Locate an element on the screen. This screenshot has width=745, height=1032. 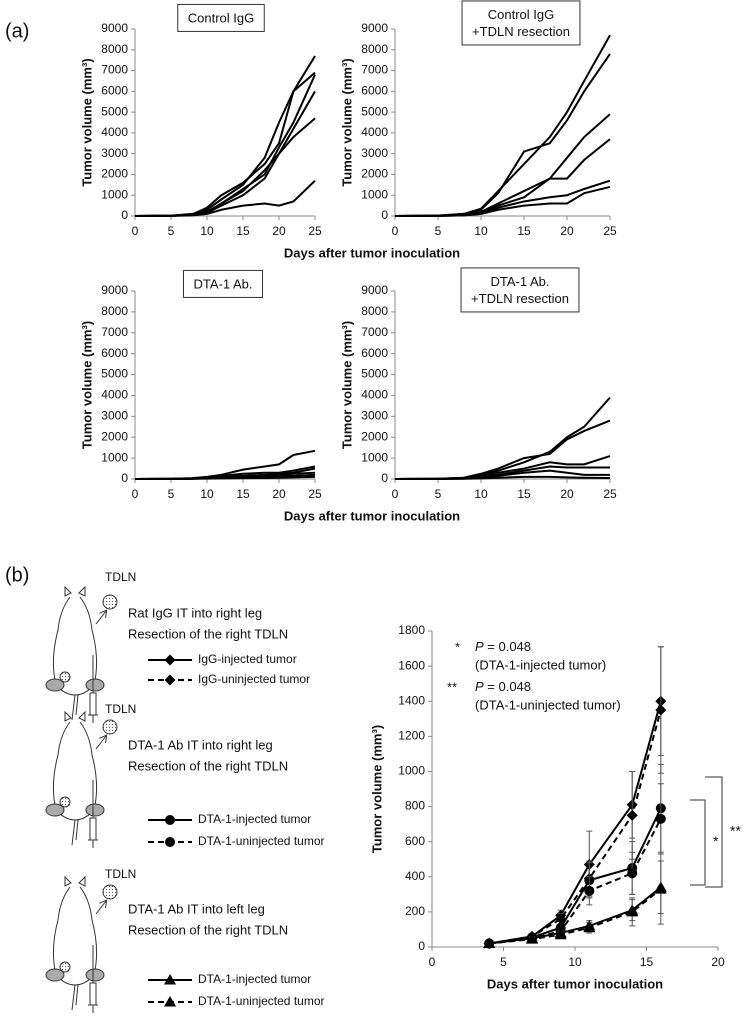
annotation-symbol: * is located at coordinates (457, 646).